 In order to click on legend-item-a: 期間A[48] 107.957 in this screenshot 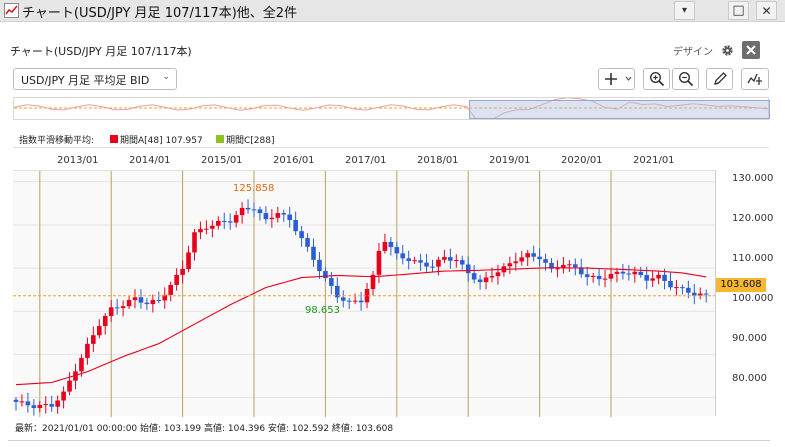, I will do `click(161, 141)`.